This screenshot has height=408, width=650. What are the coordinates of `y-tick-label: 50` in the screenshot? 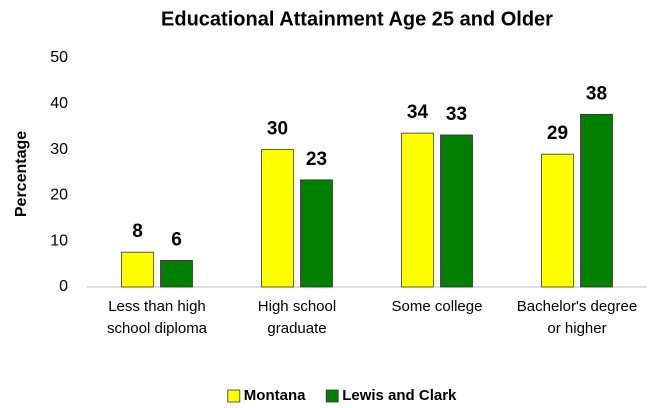 It's located at (59, 57).